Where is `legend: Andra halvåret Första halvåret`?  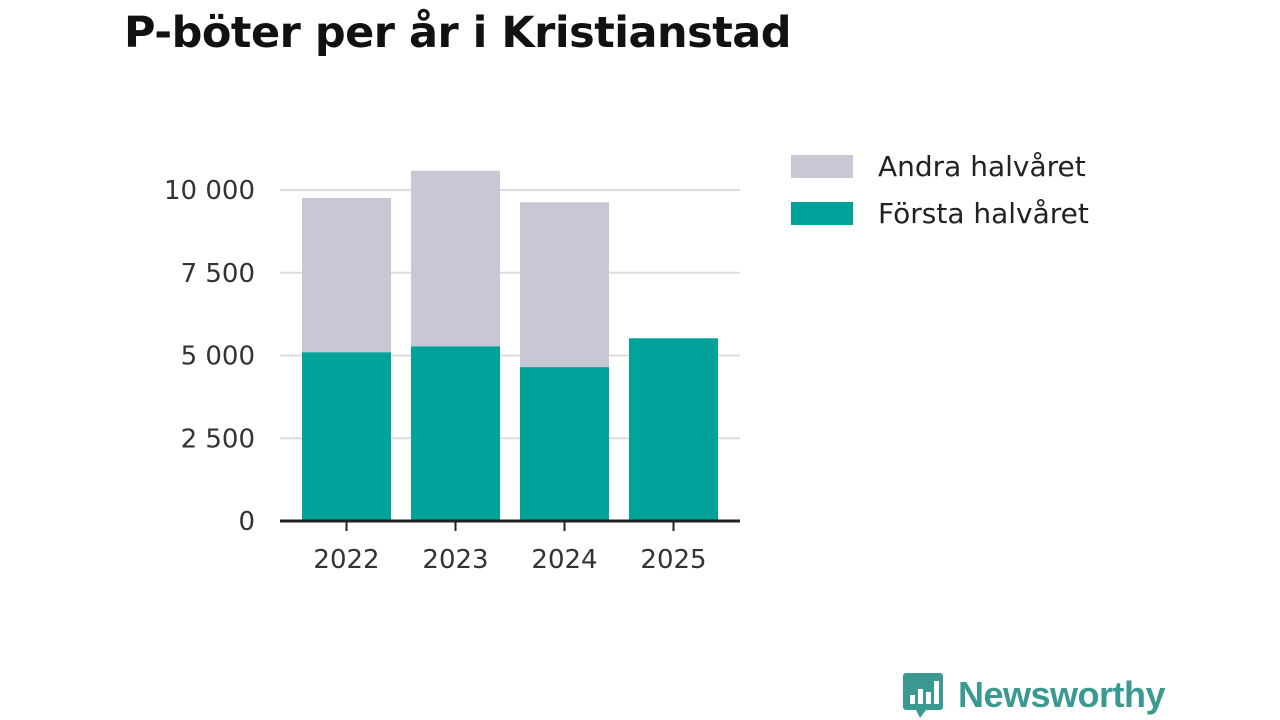 legend: Andra halvåret Första halvåret is located at coordinates (940, 190).